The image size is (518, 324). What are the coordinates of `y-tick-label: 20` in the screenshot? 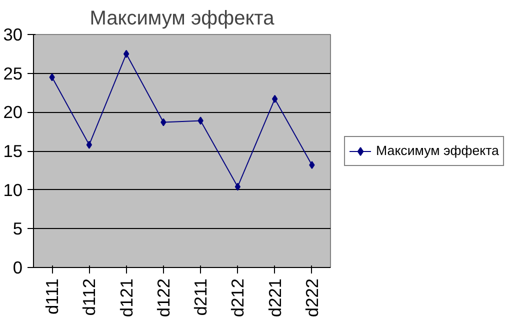 It's located at (13, 112).